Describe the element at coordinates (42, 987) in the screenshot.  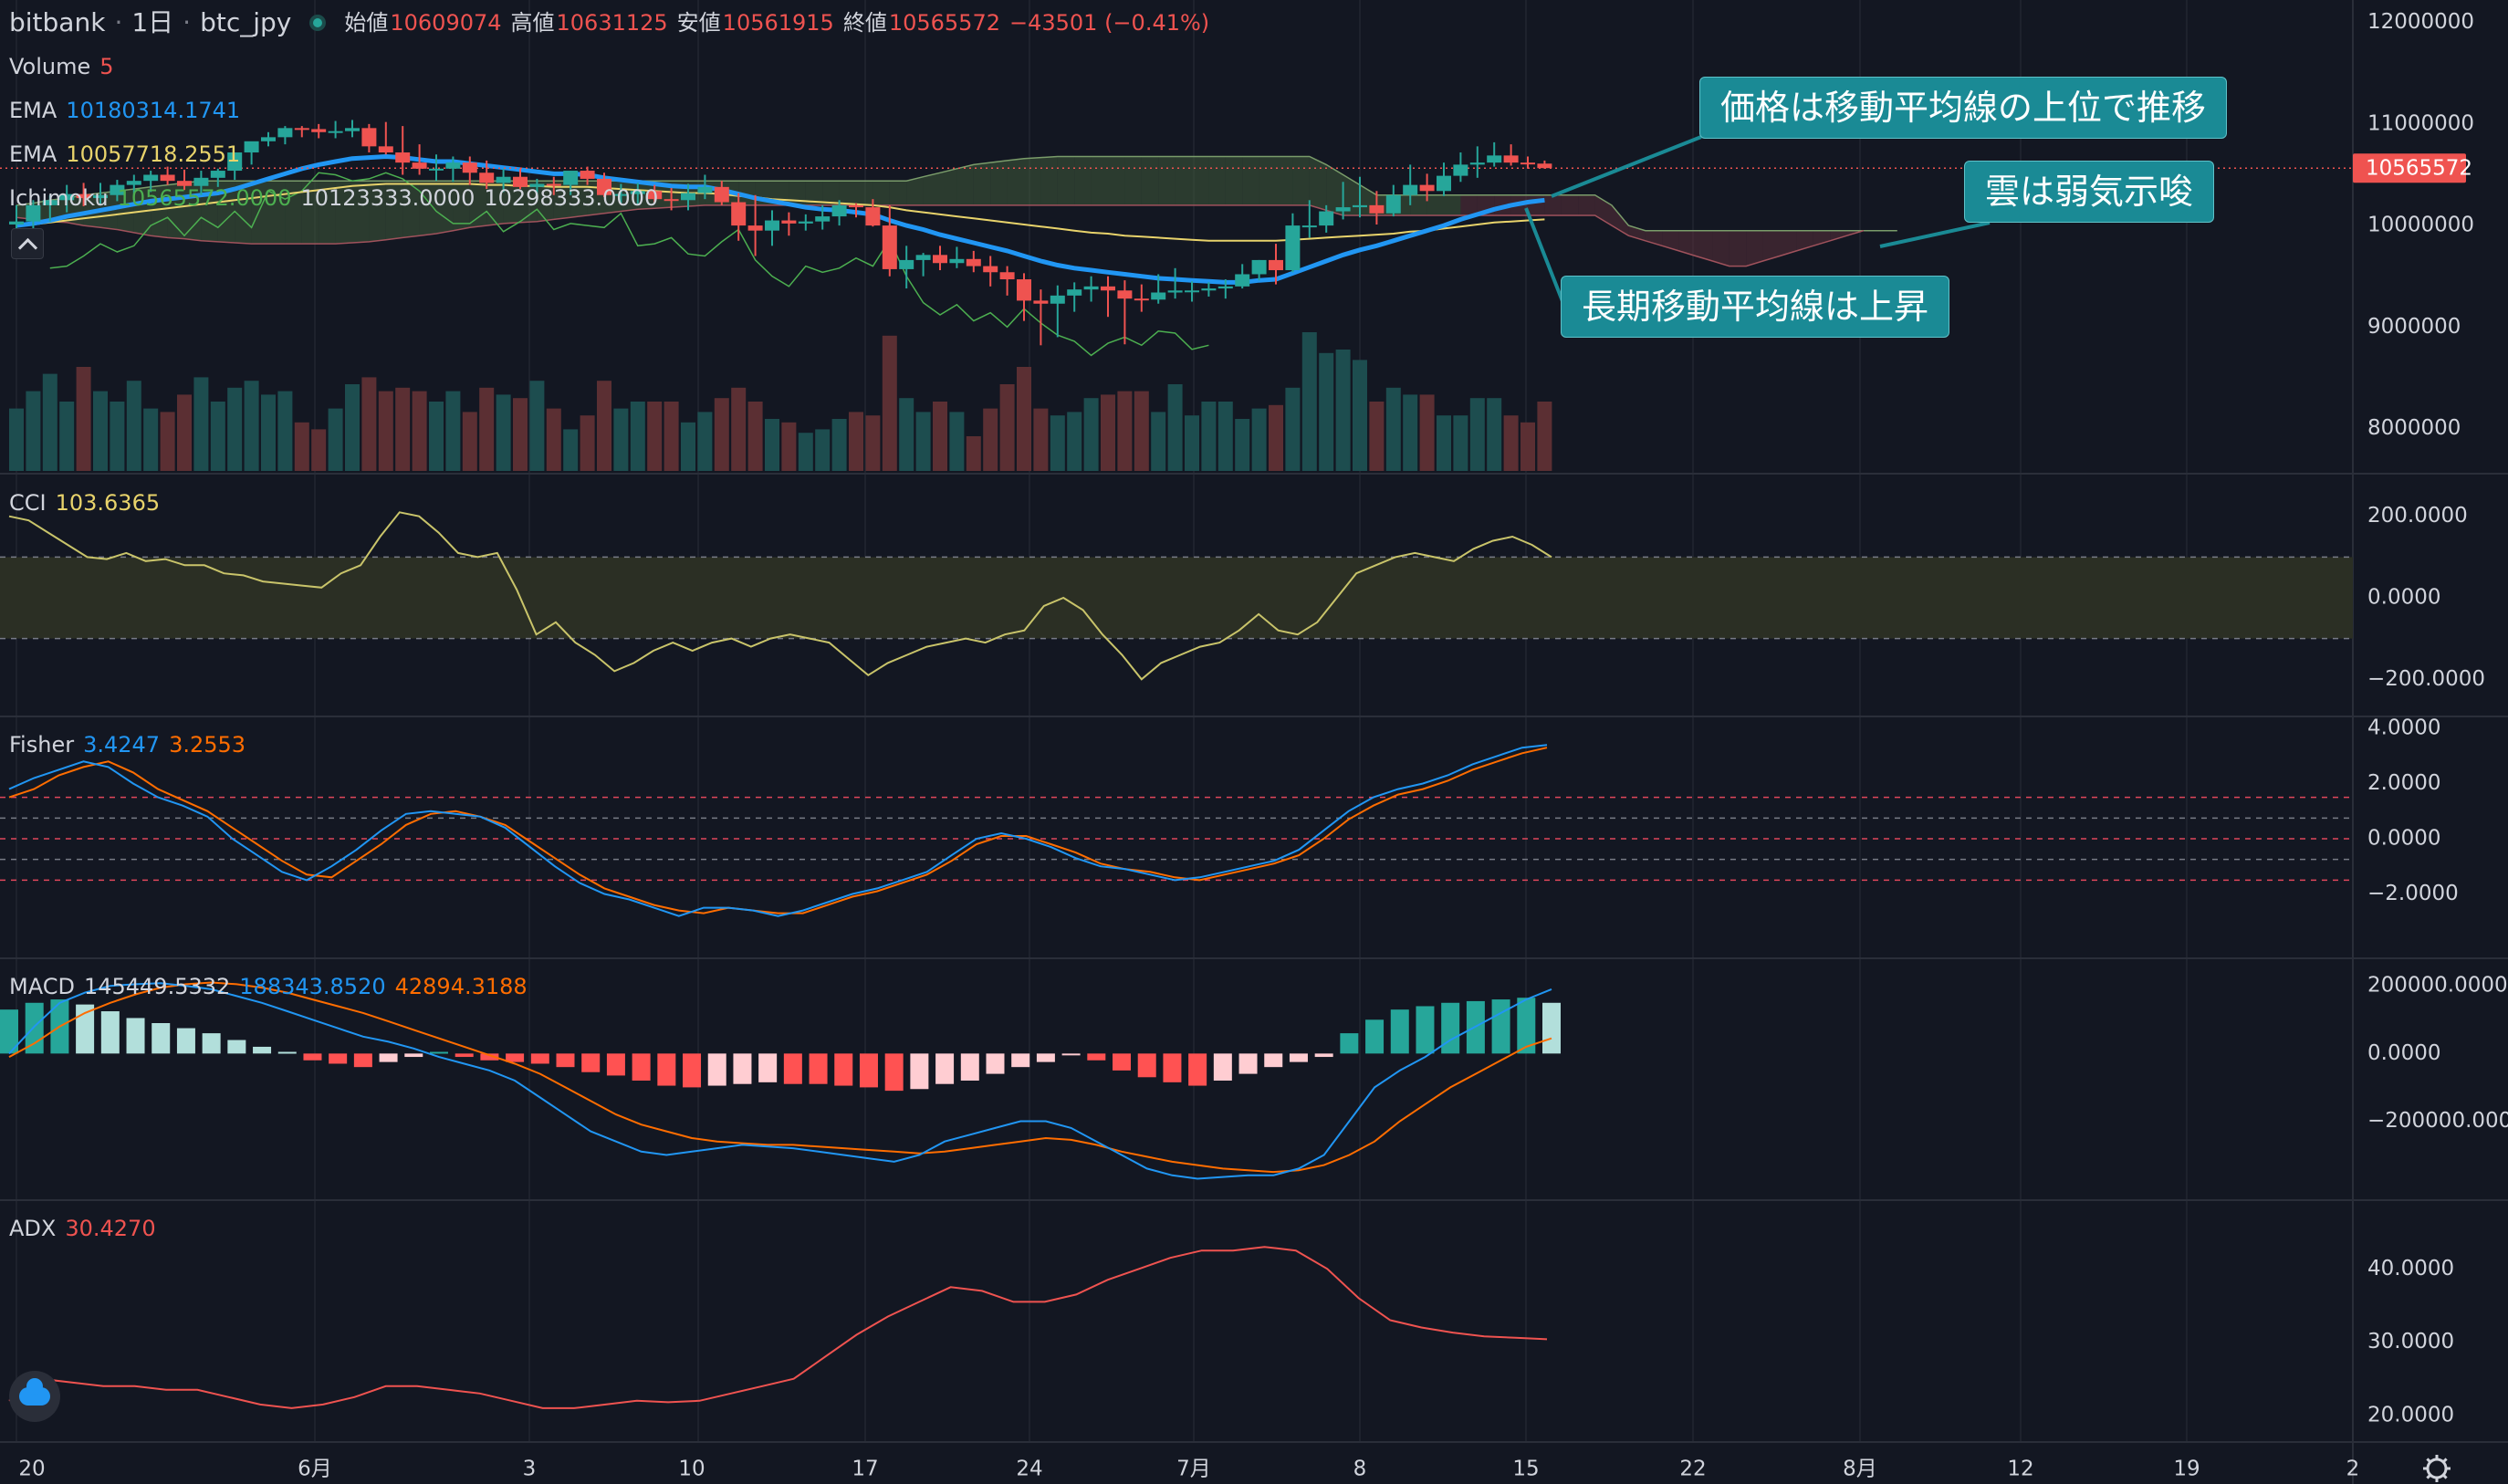
I see `macd-legend-label: MACD` at that location.